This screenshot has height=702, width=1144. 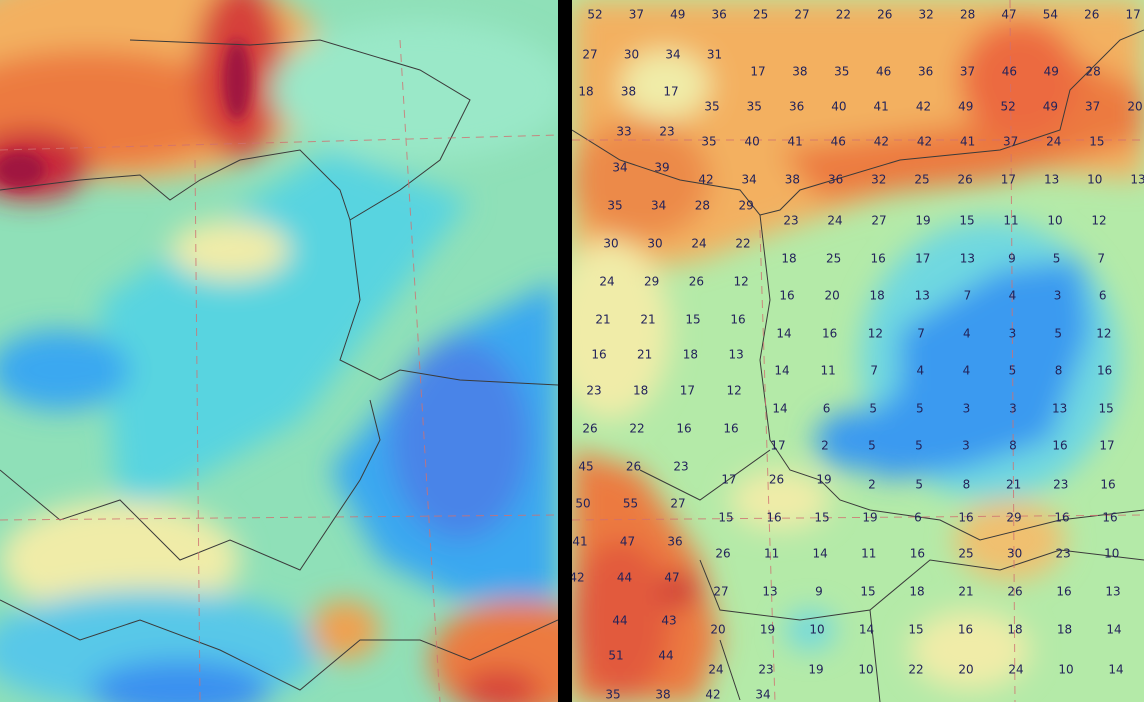 What do you see at coordinates (623, 132) in the screenshot?
I see `value-label: 33` at bounding box center [623, 132].